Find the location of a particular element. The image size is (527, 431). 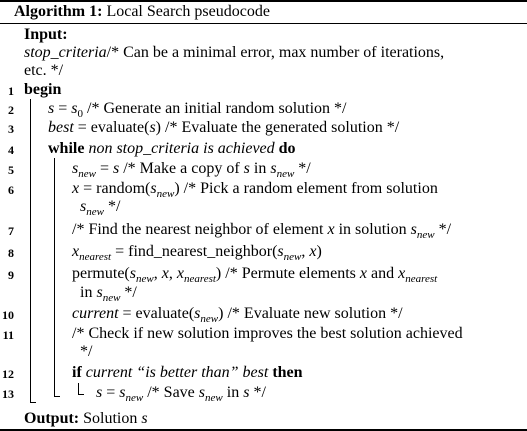

line-number: 5 is located at coordinates (11, 170).